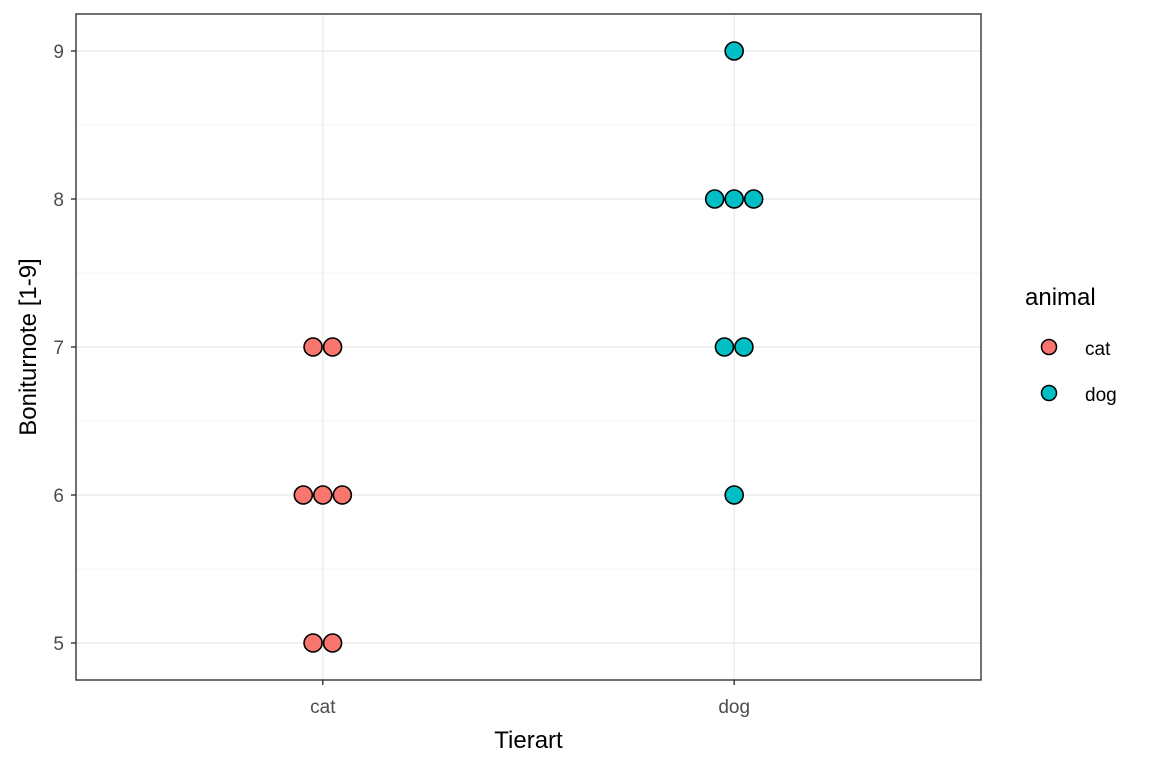  I want to click on legend-key-dog, so click(1049, 393).